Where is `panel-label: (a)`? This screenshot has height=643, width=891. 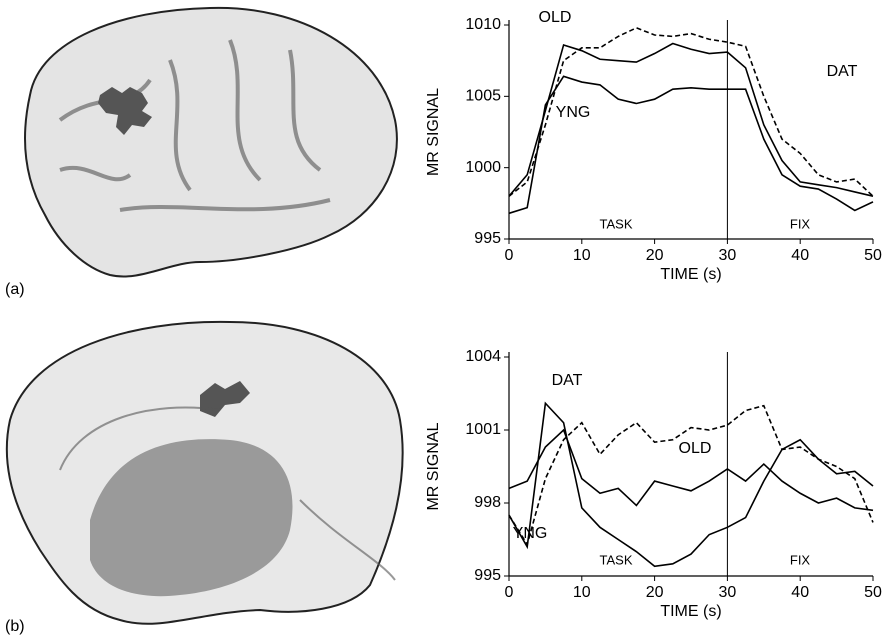
panel-label: (a) is located at coordinates (15, 289).